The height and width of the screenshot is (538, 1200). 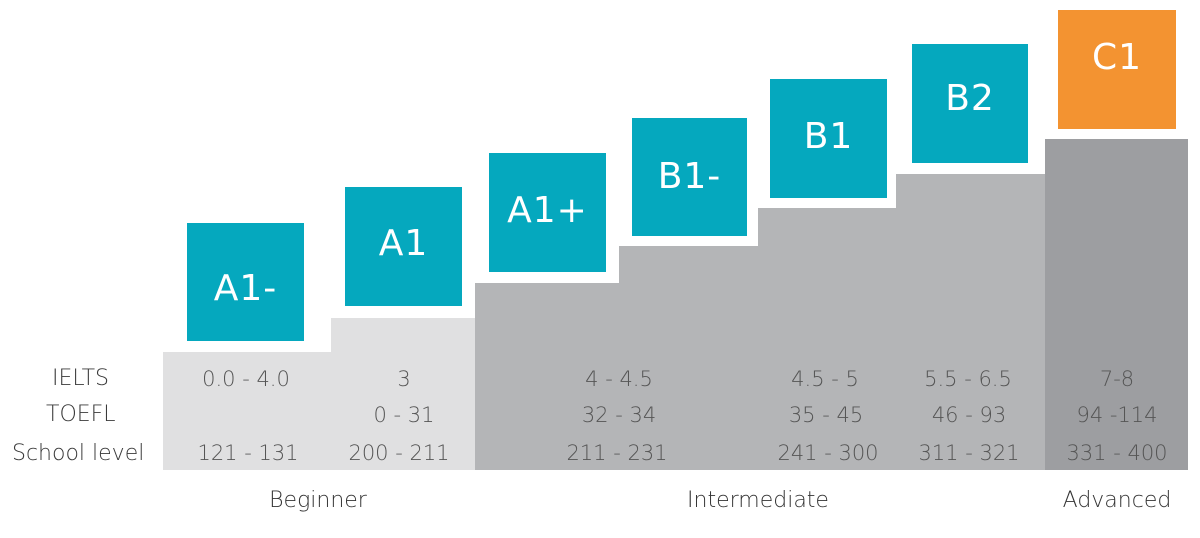 What do you see at coordinates (970, 98) in the screenshot?
I see `level-label: B2` at bounding box center [970, 98].